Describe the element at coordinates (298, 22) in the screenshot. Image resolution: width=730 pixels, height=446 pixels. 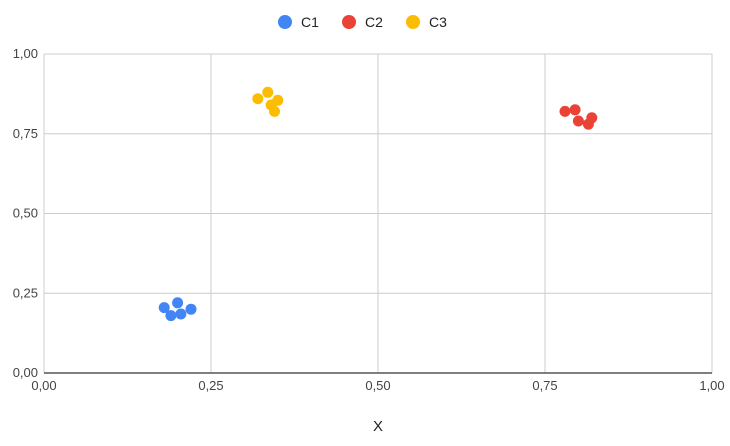
I see `legend-item-c1: C1` at that location.